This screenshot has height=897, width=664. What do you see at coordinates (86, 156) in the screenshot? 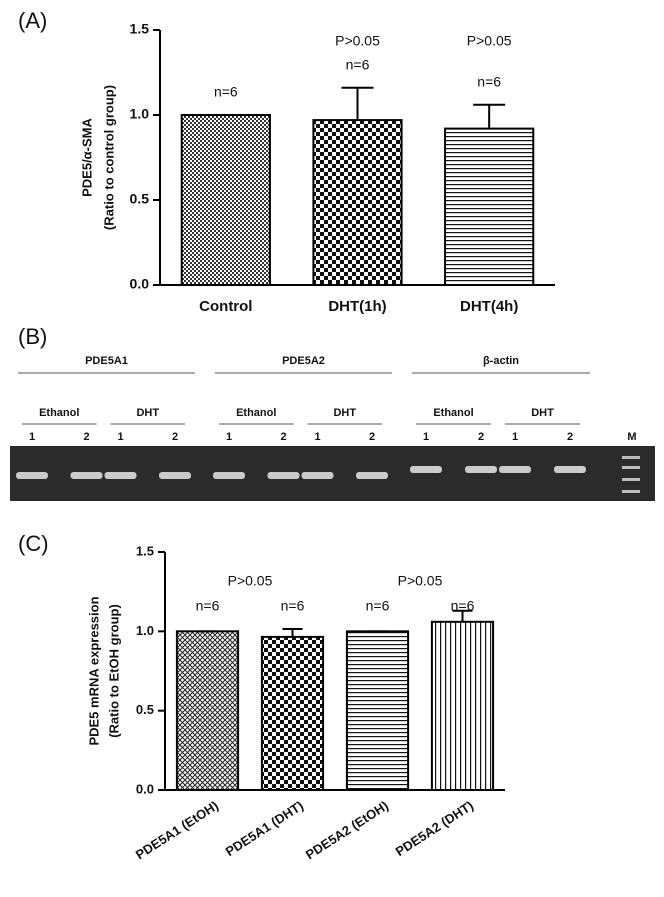
I see `y-axis-label: PDE5/α-SMA` at bounding box center [86, 156].